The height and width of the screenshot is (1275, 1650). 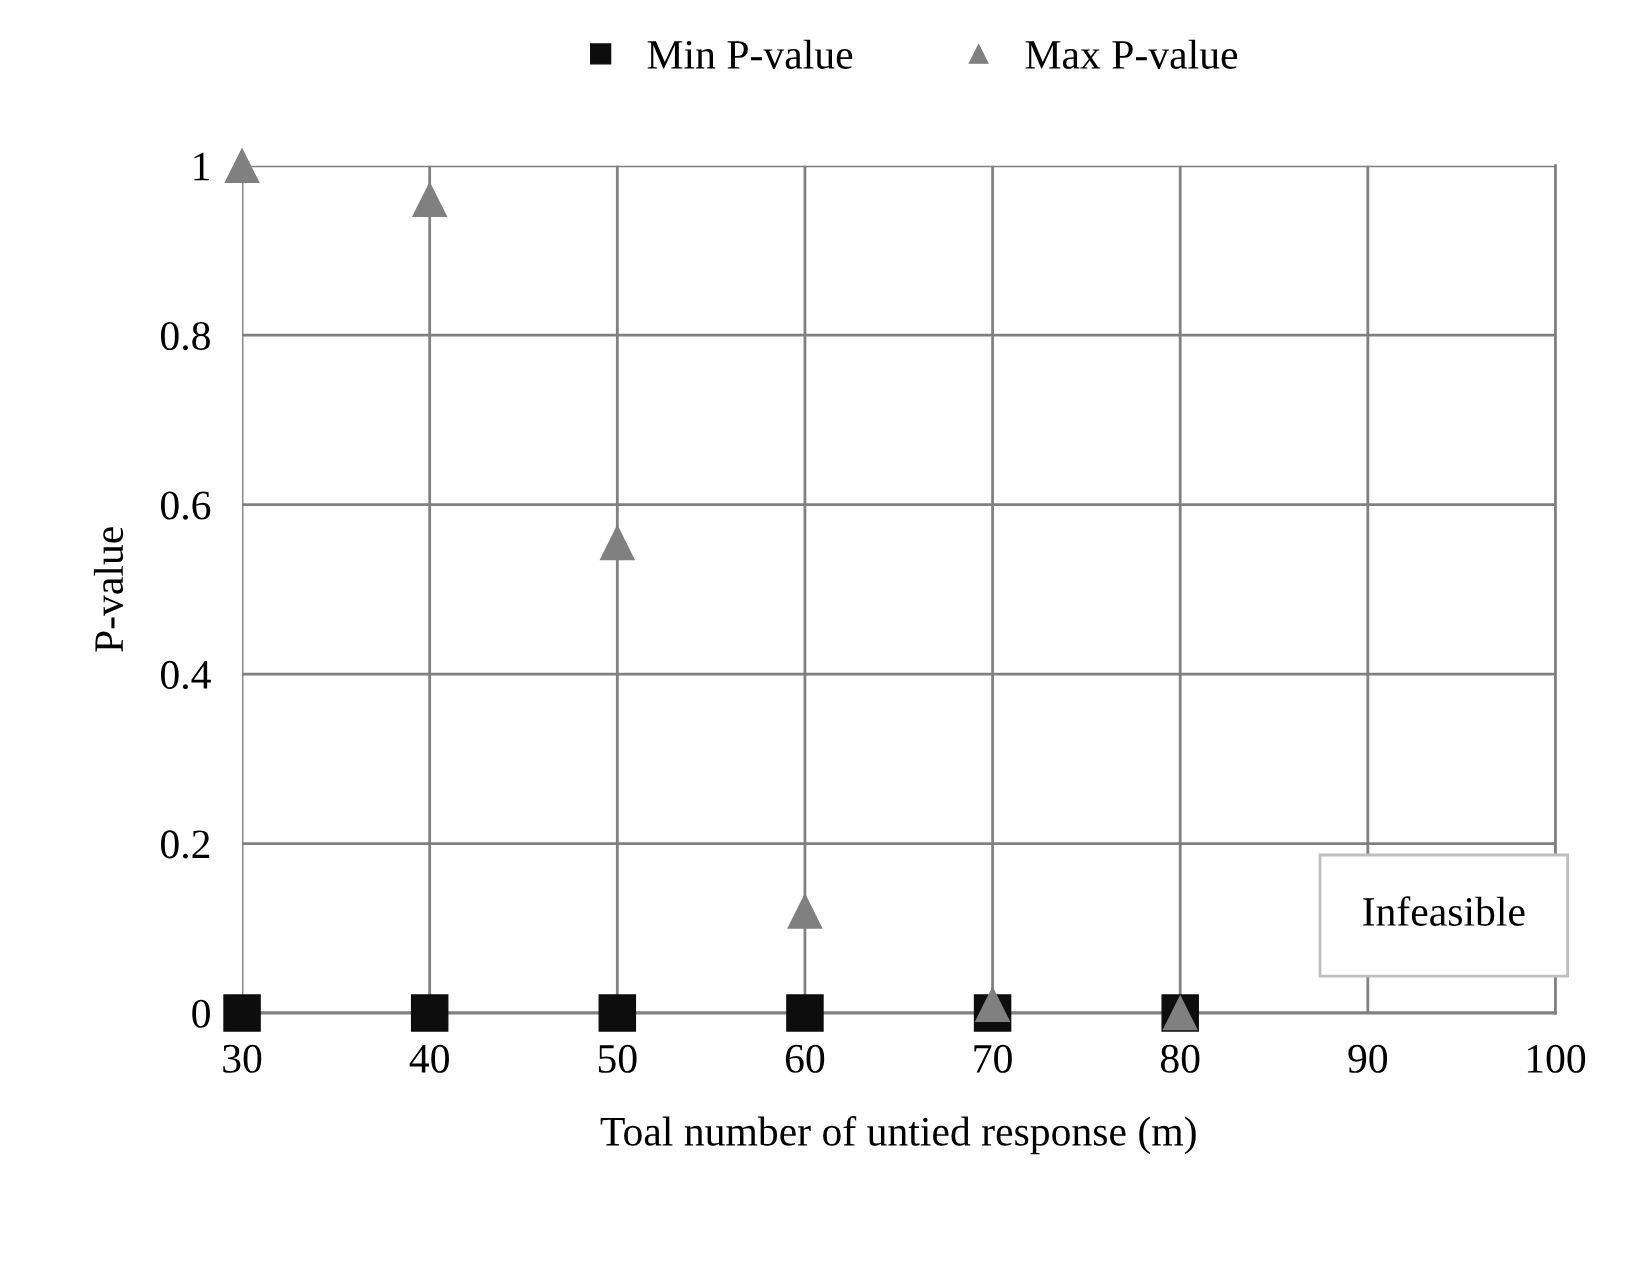 What do you see at coordinates (186, 505) in the screenshot?
I see `y-tick-label: 0.6` at bounding box center [186, 505].